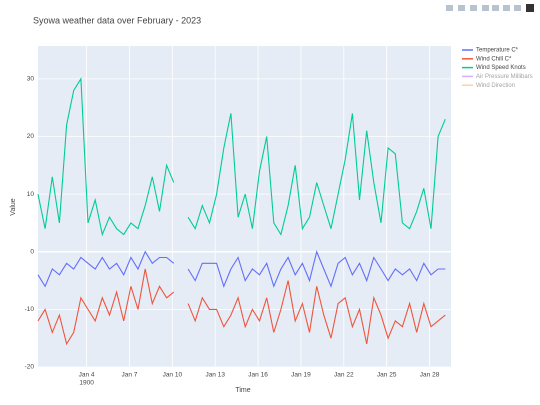  I want to click on legend-label: Air Pressure Millibars, so click(504, 77).